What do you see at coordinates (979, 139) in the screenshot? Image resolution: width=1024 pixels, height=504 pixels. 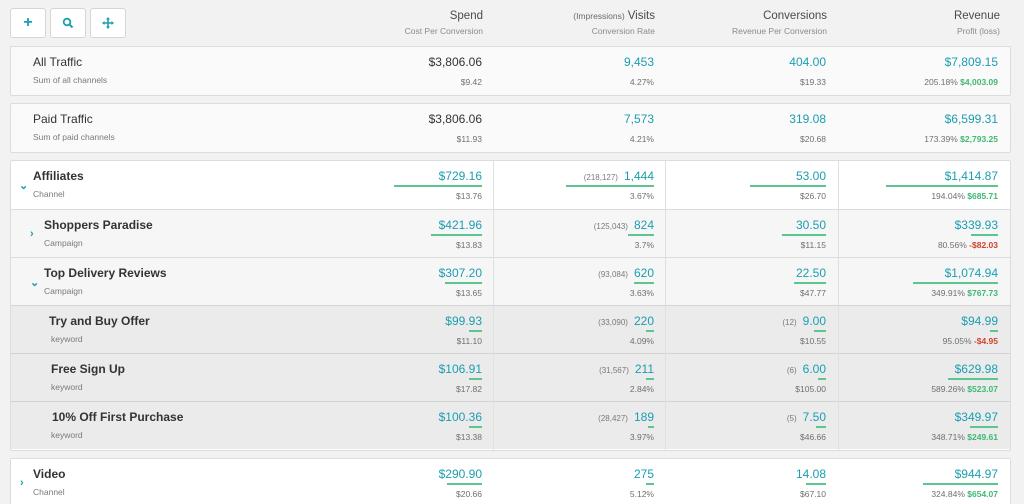 I see `profit-value: $2,793.25` at bounding box center [979, 139].